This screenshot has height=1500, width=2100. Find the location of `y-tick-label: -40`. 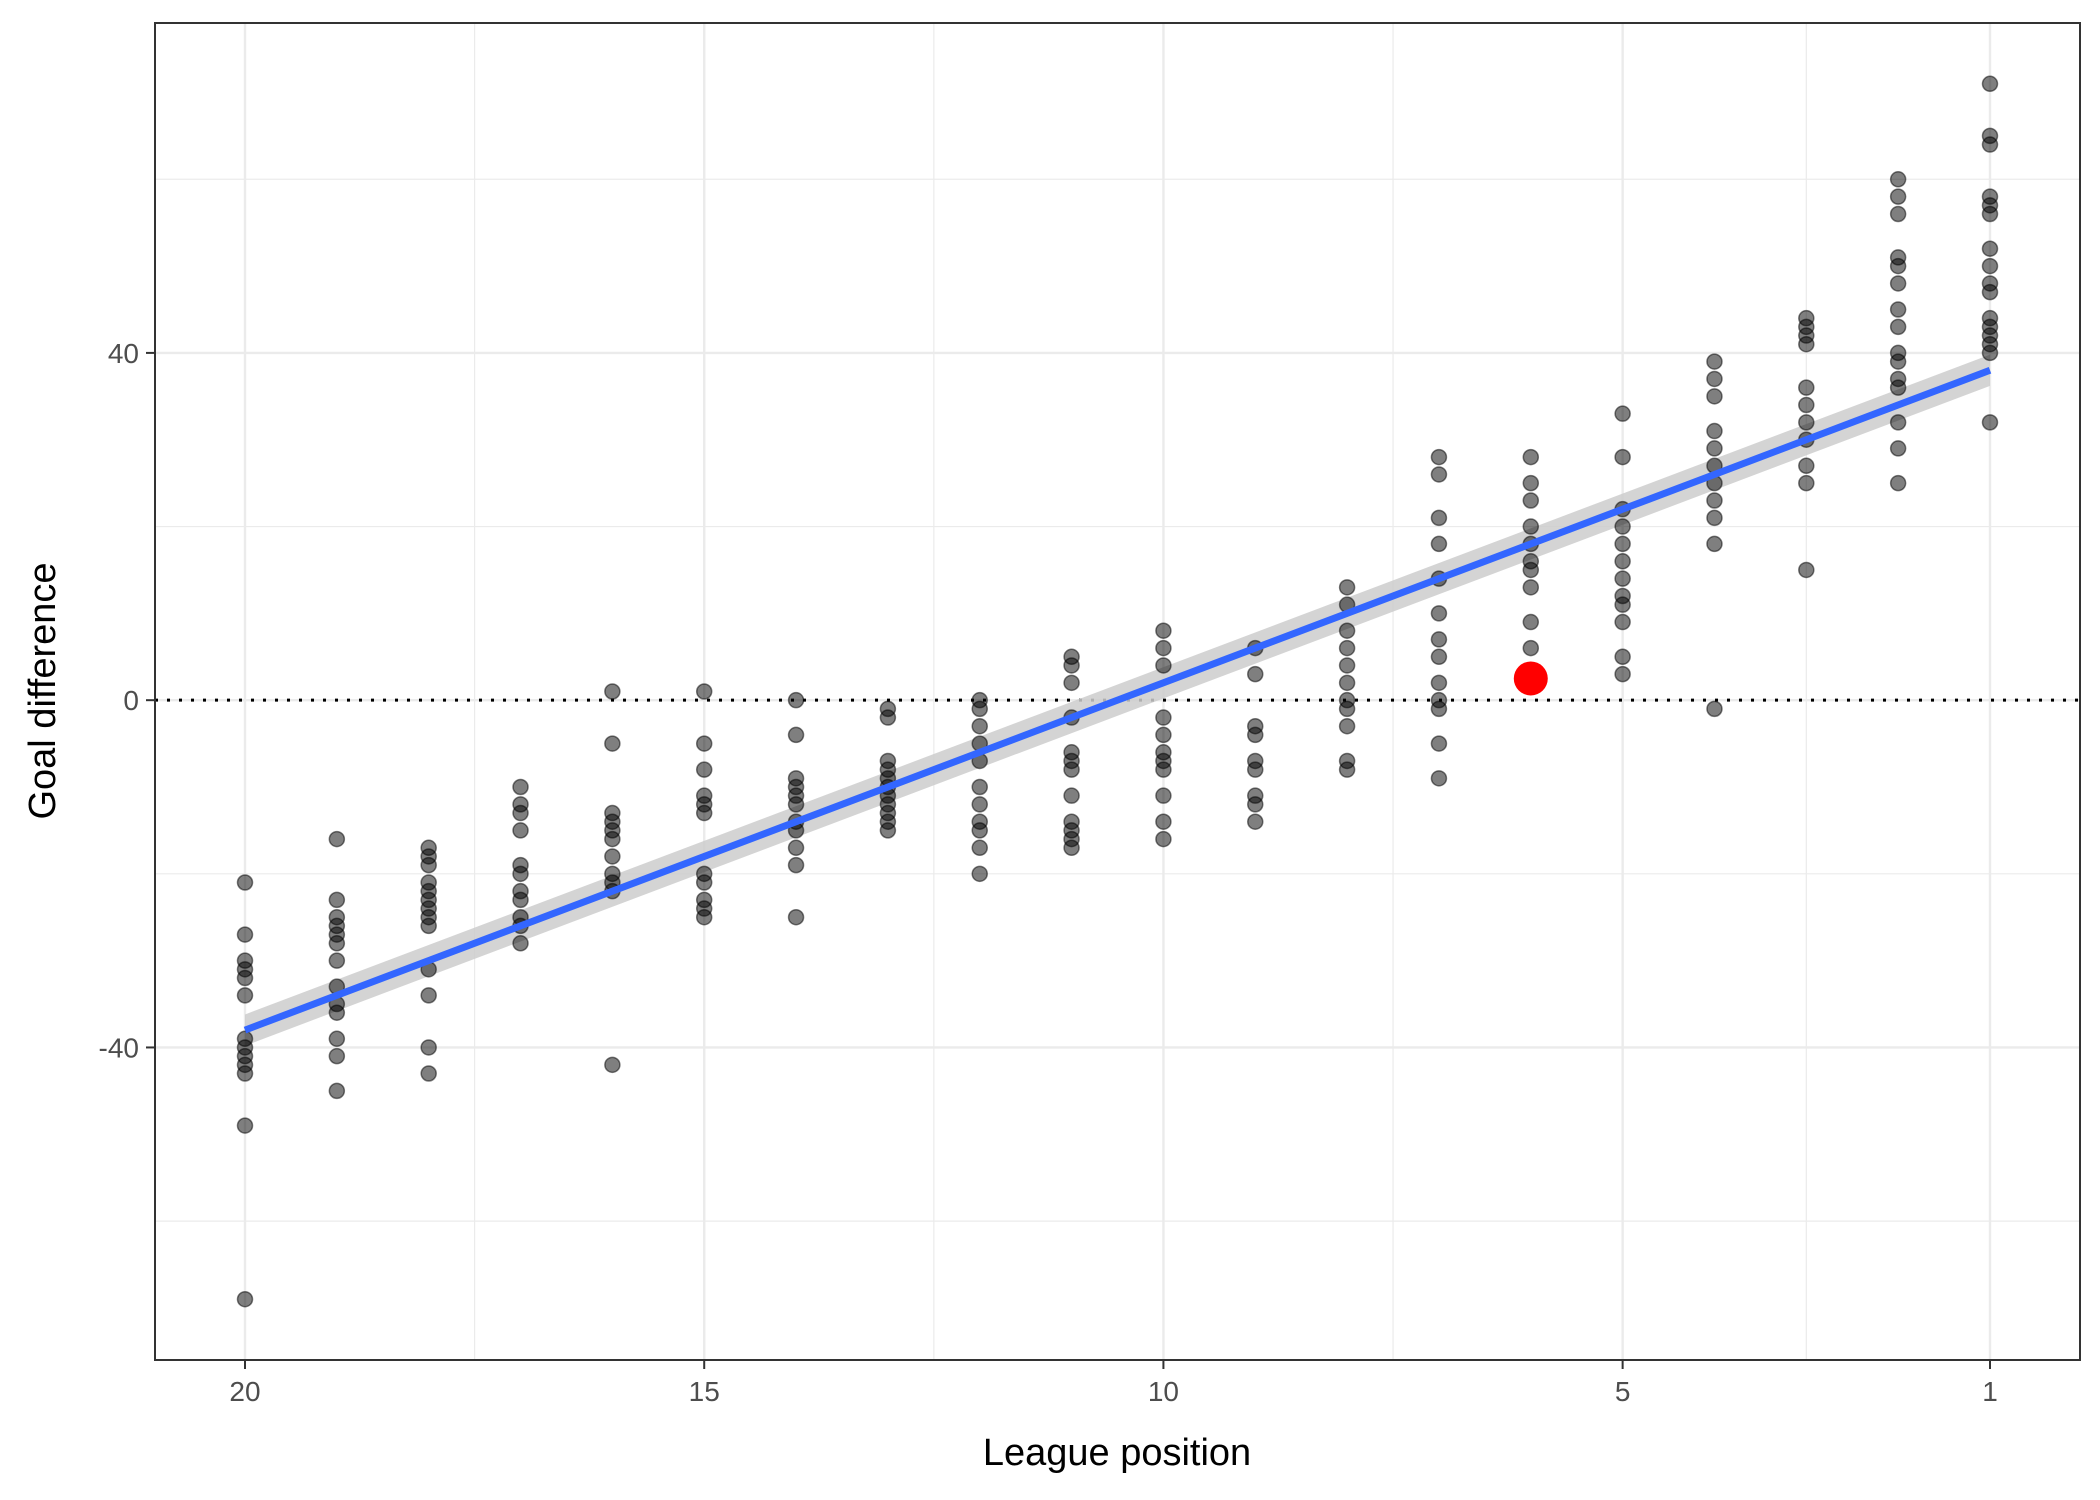

y-tick-label: -40 is located at coordinates (119, 1047).